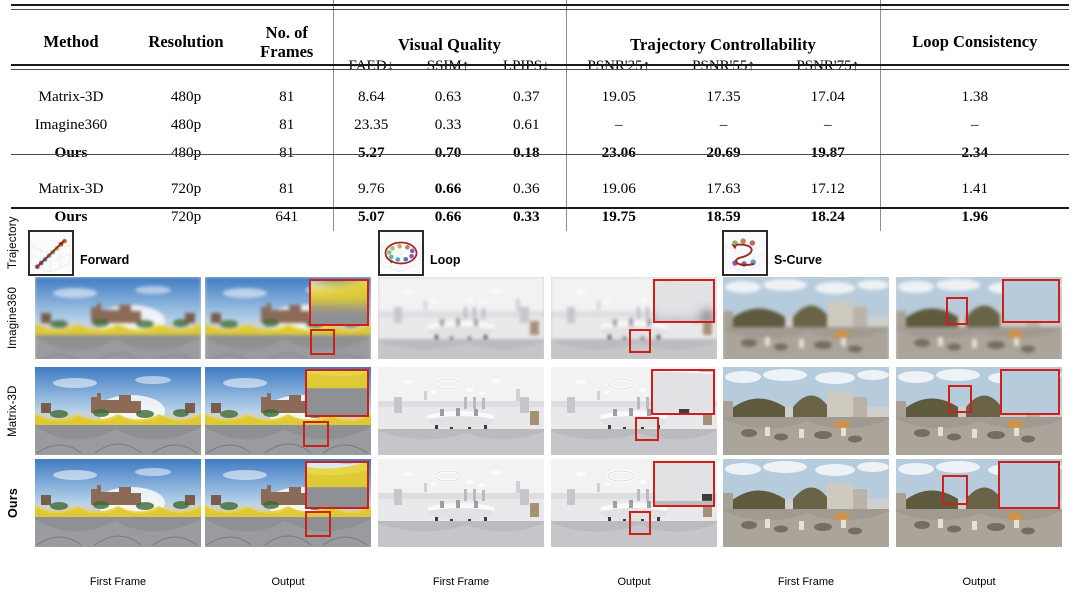 Image resolution: width=1080 pixels, height=594 pixels. What do you see at coordinates (974, 41) in the screenshot?
I see `col-header-loop-consistency: Loop Consistency` at bounding box center [974, 41].